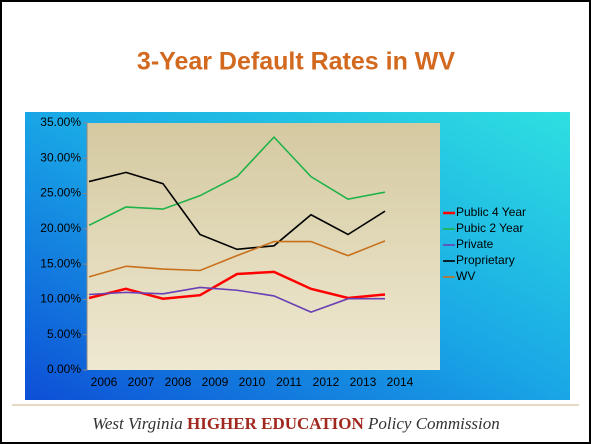 The image size is (591, 444). What do you see at coordinates (137, 423) in the screenshot?
I see `footer-state: West Virginia` at bounding box center [137, 423].